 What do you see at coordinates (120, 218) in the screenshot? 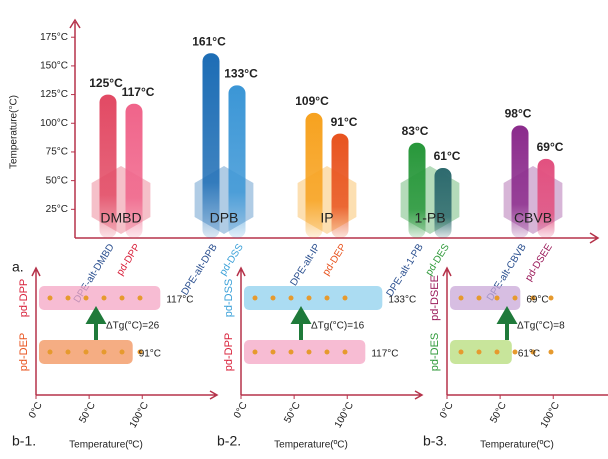
I see `monomer-label: DMBD` at bounding box center [120, 218].